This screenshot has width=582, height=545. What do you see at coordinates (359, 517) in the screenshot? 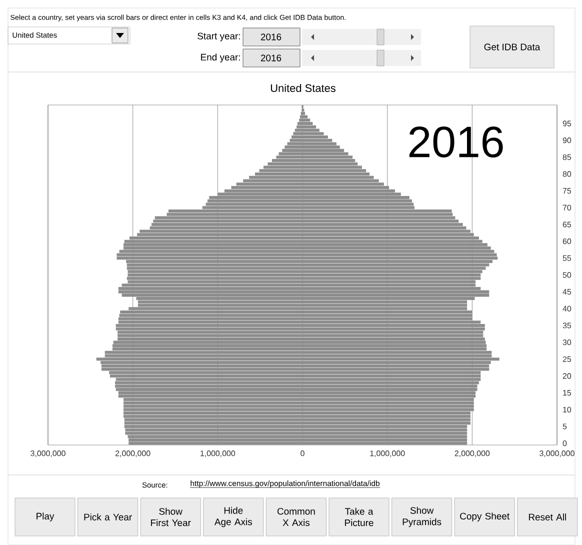
I see `text: Take a Picture` at bounding box center [359, 517].